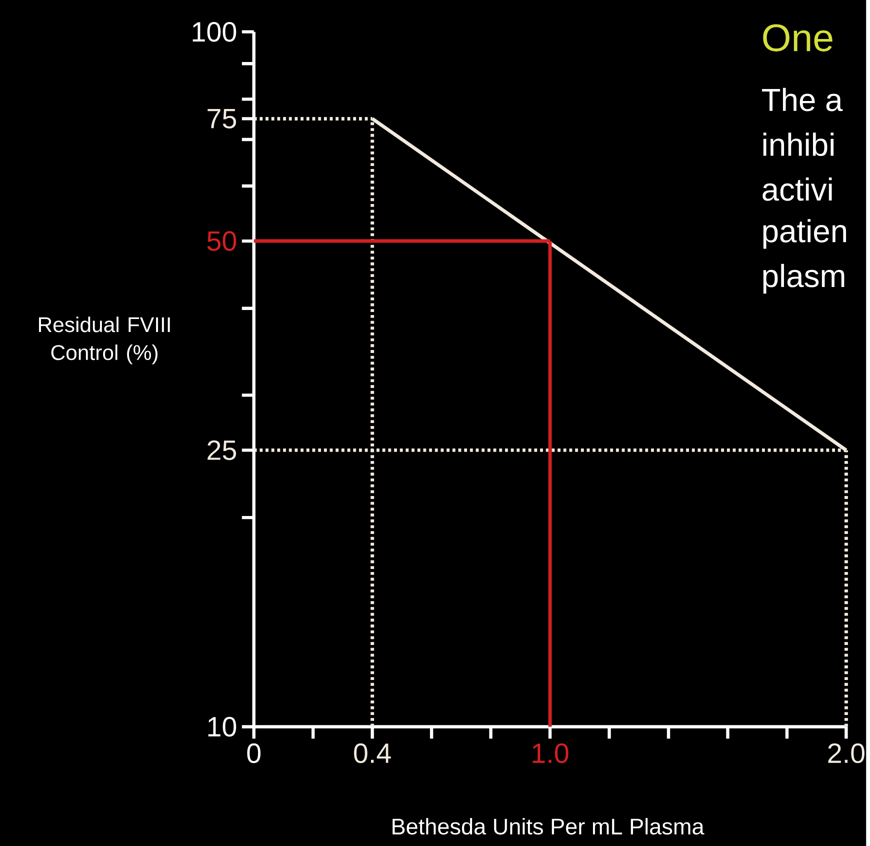  Describe the element at coordinates (798, 144) in the screenshot. I see `annotation: inhibi` at that location.